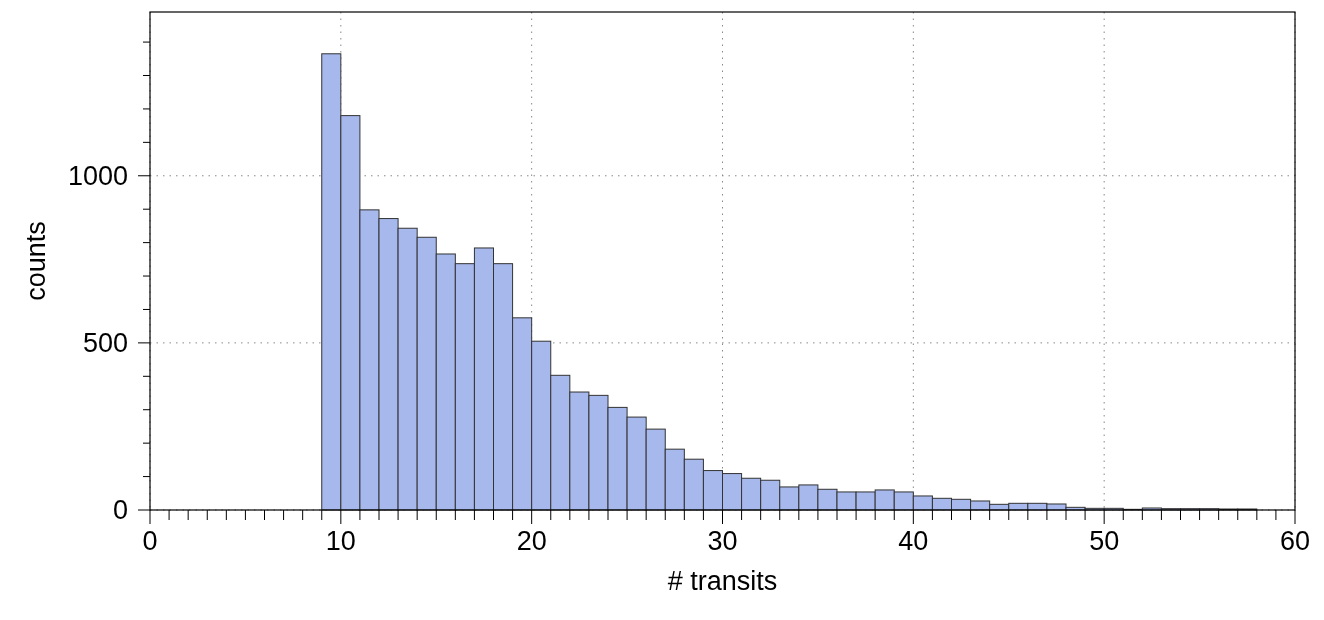 This screenshot has width=1324, height=620. I want to click on y-tick-label: 1000, so click(97, 176).